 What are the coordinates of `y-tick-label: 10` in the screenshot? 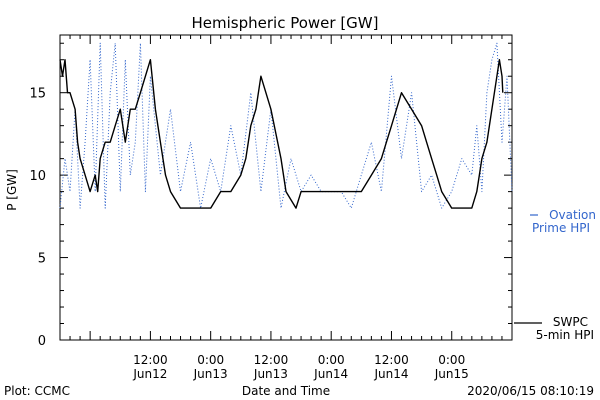 It's located at (37, 176).